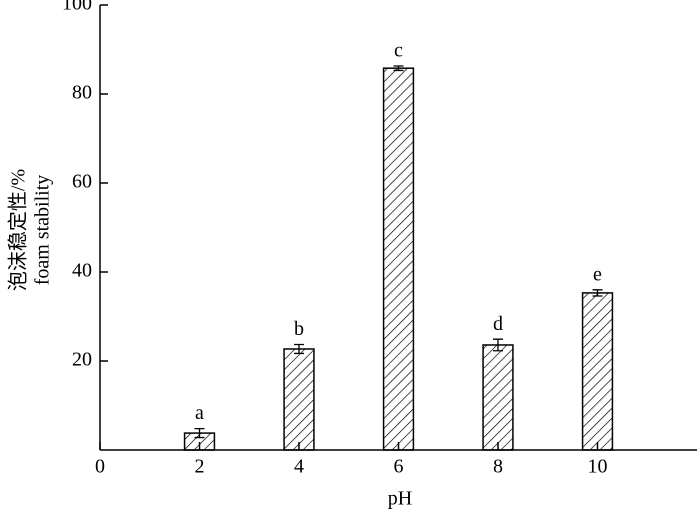 This screenshot has height=515, width=700. Describe the element at coordinates (299, 329) in the screenshot. I see `significance-label: b` at that location.